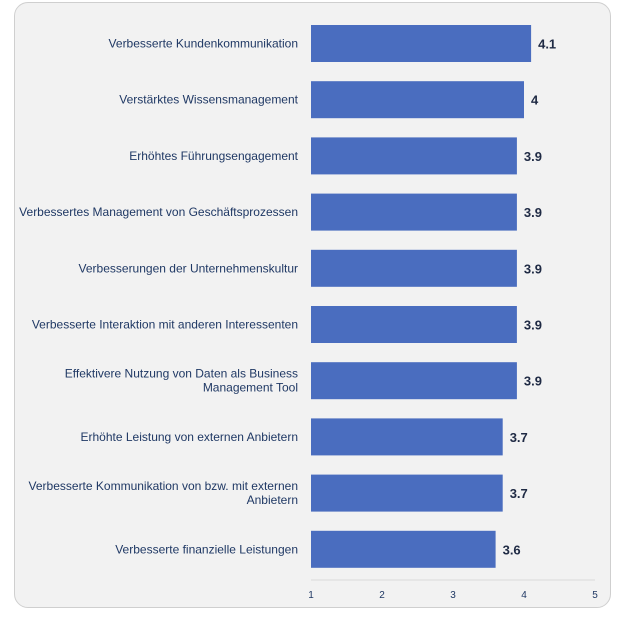 Image resolution: width=626 pixels, height=617 pixels. What do you see at coordinates (203, 44) in the screenshot?
I see `category-label-1: Verbesserte Kundenkommunikation` at bounding box center [203, 44].